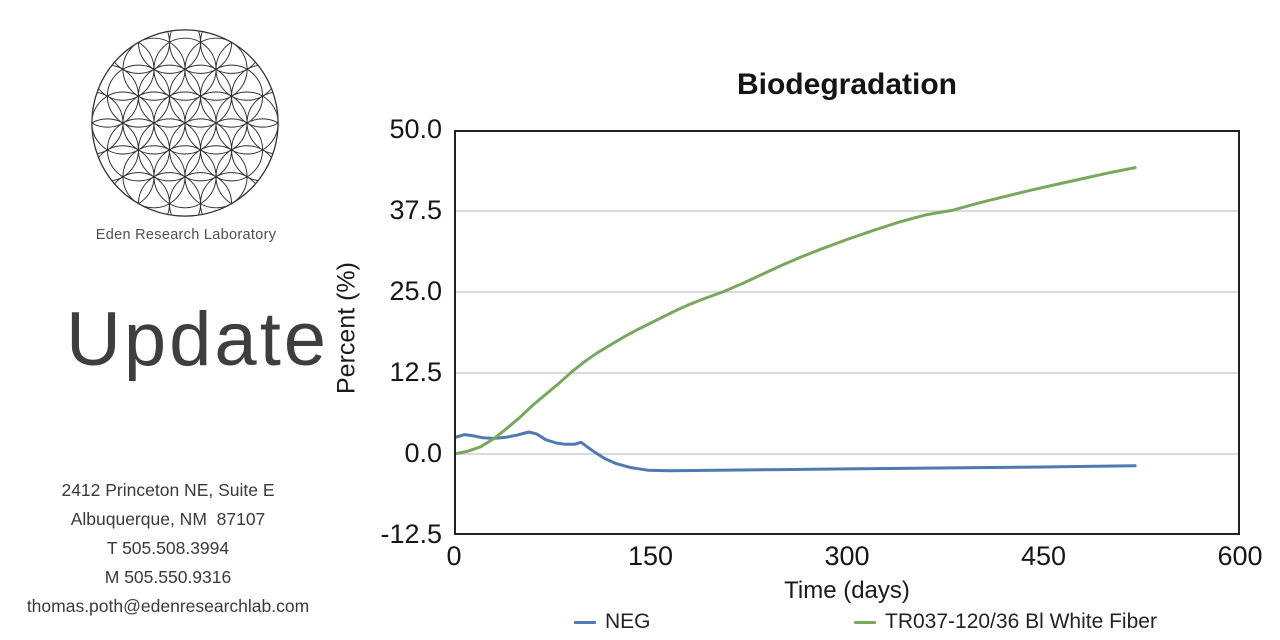  I want to click on y-tick: 50.0, so click(415, 129).